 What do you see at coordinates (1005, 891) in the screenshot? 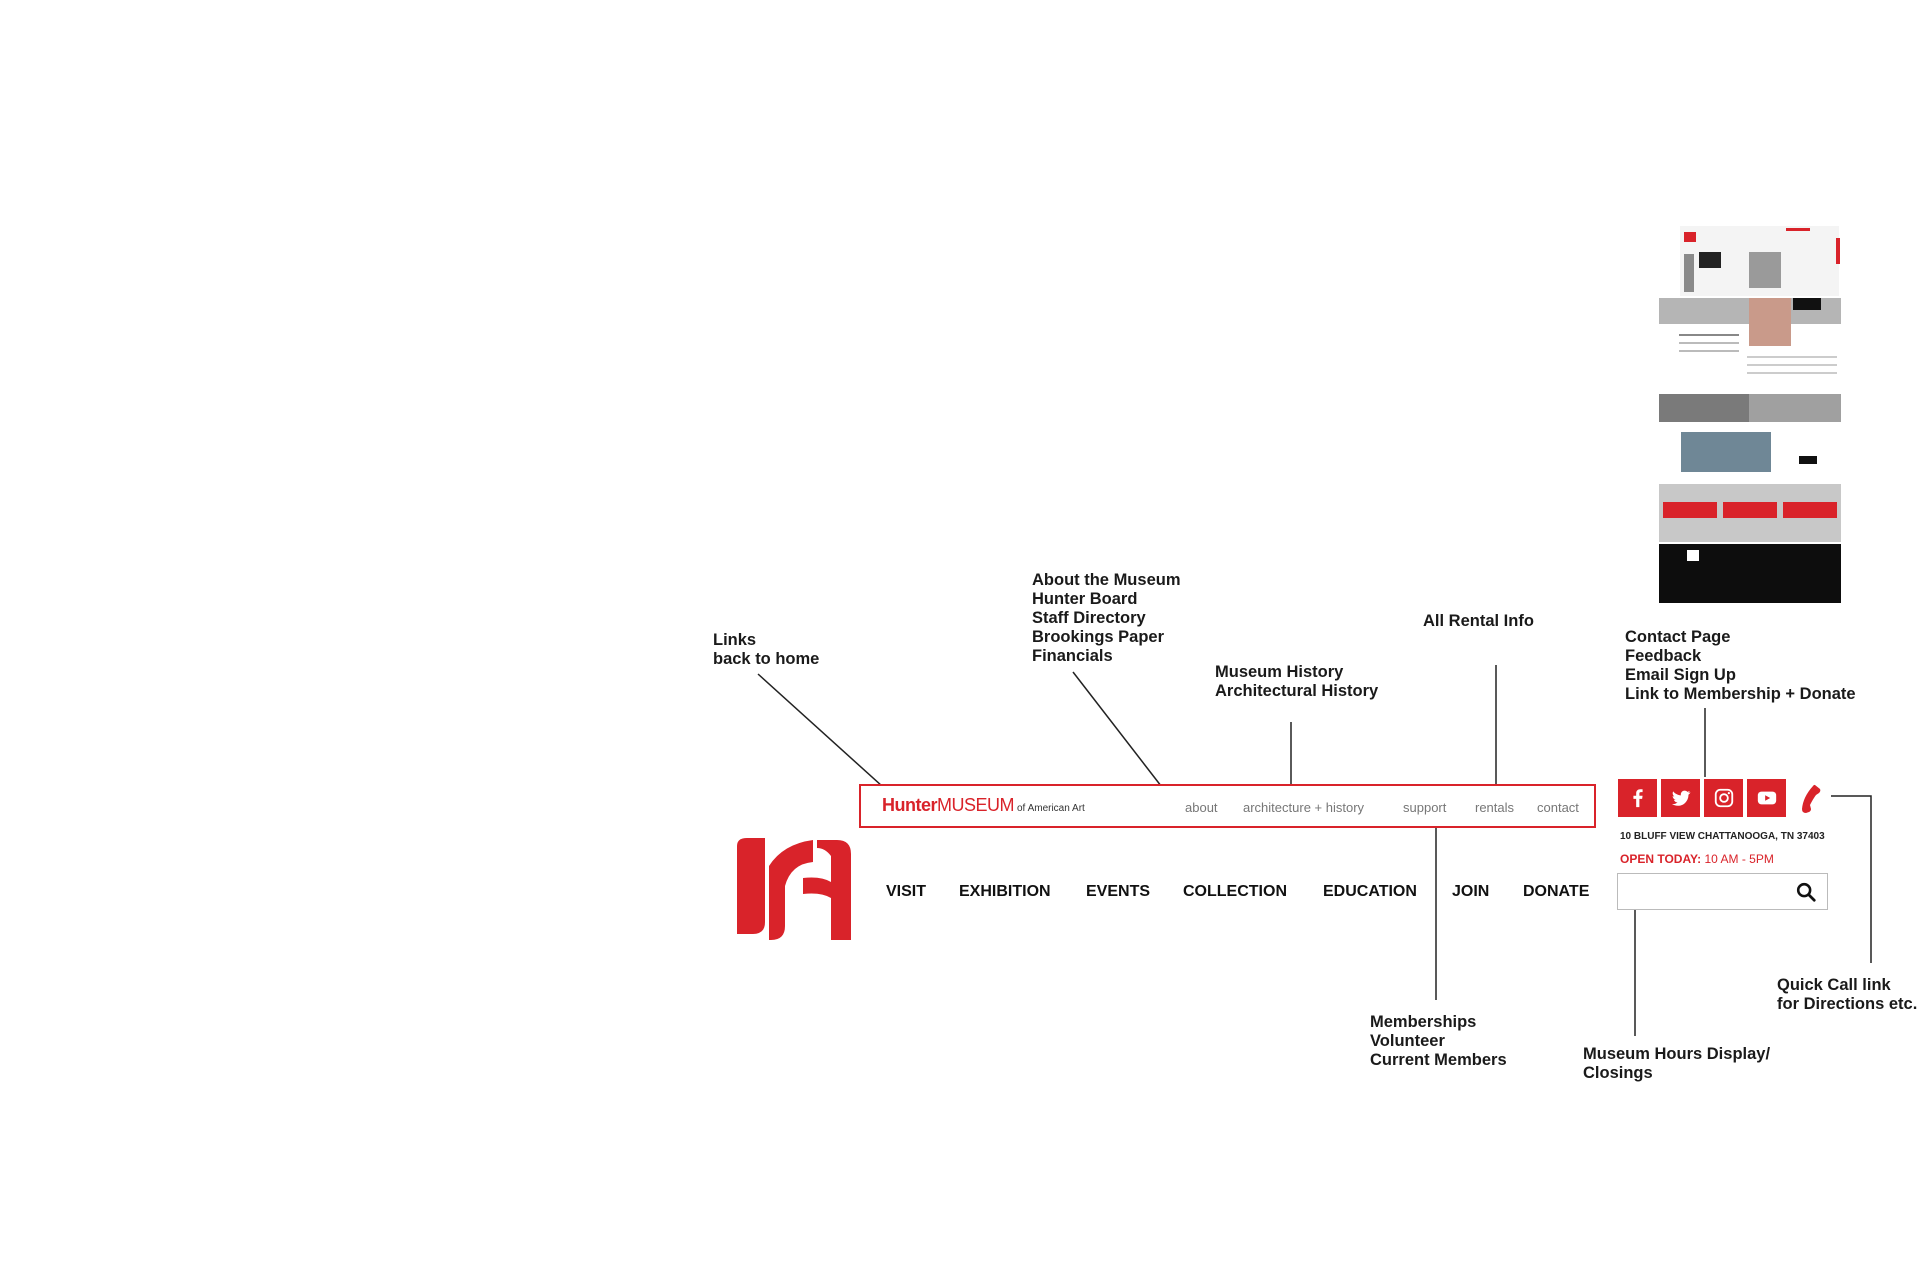
I see `nav-exhibition: EXHIBITION` at bounding box center [1005, 891].